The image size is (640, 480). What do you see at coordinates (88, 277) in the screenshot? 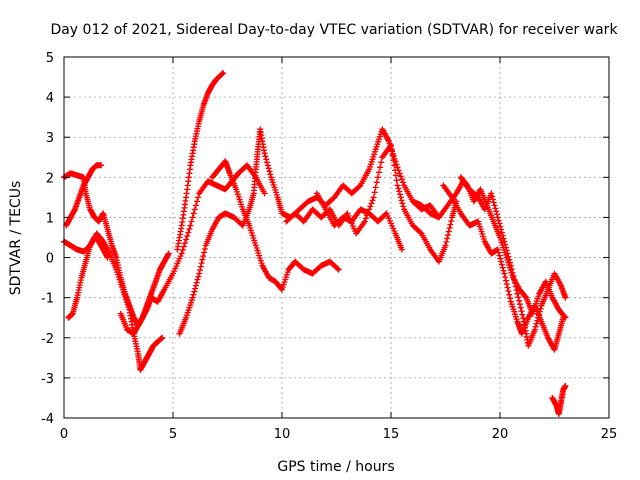
I see `series-trace-d` at bounding box center [88, 277].